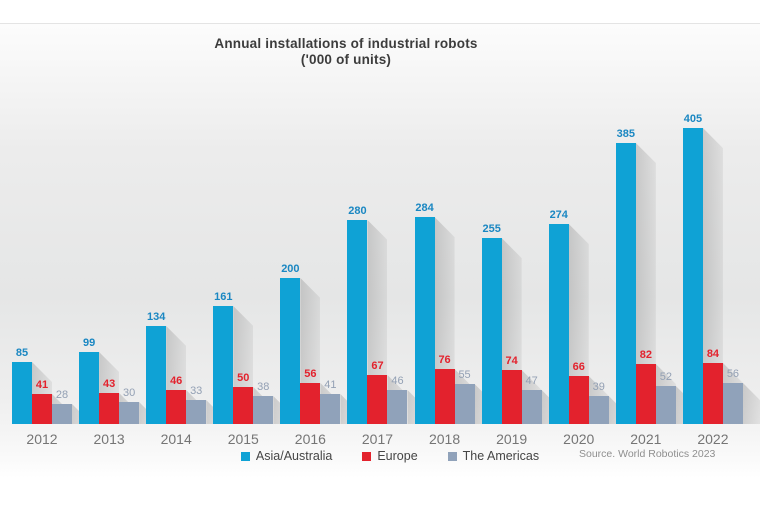 This screenshot has width=760, height=506. Describe the element at coordinates (156, 375) in the screenshot. I see `bar-asia-australia-2014` at that location.